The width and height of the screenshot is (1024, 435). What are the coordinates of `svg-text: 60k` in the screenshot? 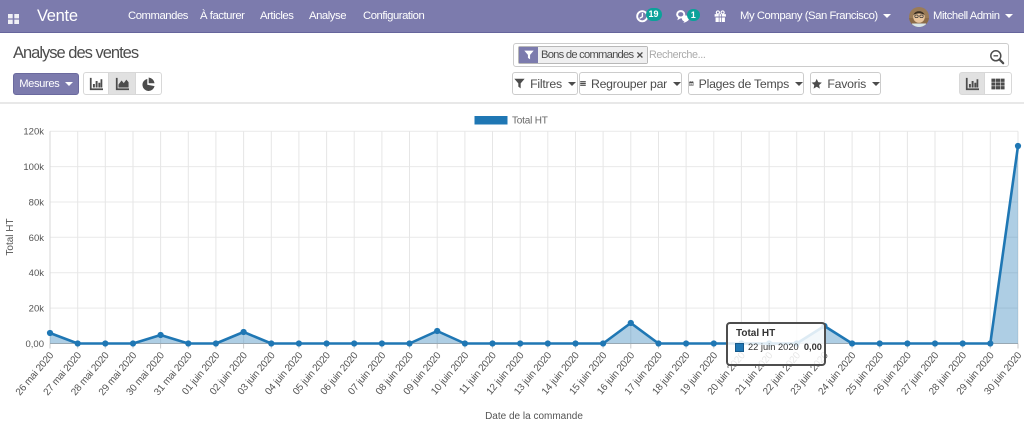 It's located at (37, 238).